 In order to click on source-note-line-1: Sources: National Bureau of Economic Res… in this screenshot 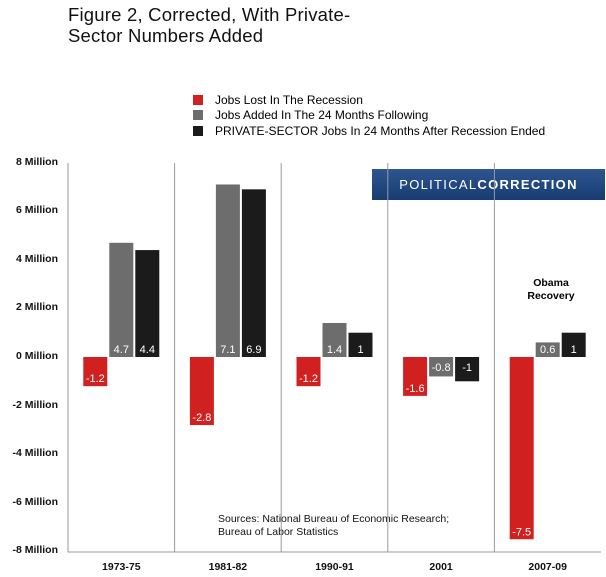, I will do `click(334, 519)`.